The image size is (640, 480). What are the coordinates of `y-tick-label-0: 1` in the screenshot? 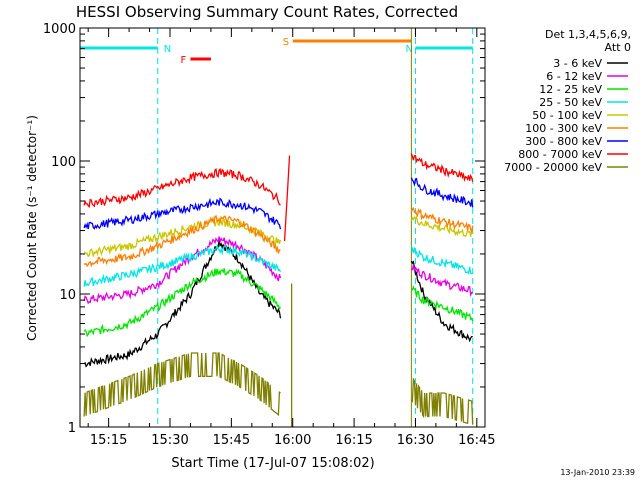 It's located at (72, 428).